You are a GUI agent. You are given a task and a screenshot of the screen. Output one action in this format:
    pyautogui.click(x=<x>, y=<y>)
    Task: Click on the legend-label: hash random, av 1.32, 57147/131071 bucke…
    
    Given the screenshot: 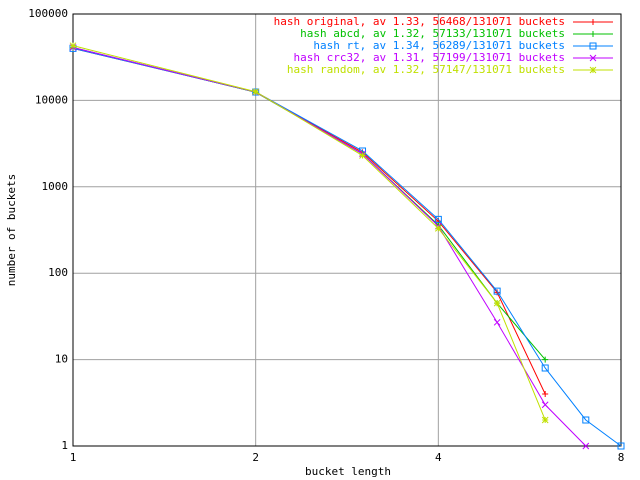 What is the action you would take?
    pyautogui.click(x=426, y=69)
    